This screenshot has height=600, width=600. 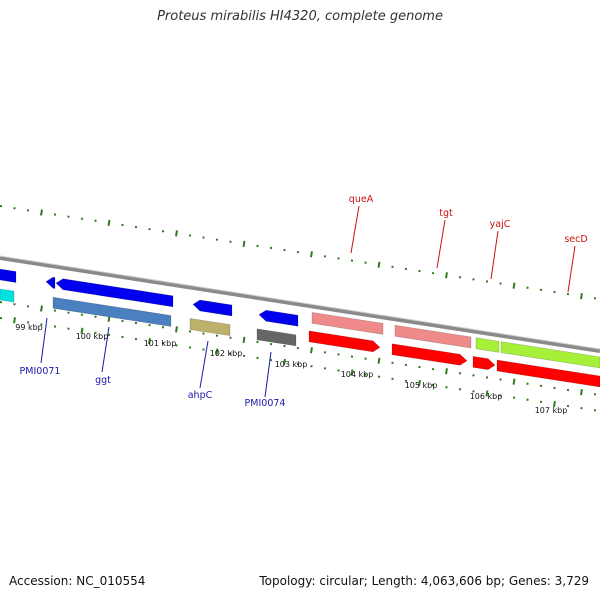 What do you see at coordinates (105, 349) in the screenshot?
I see `leader-ggt` at bounding box center [105, 349].